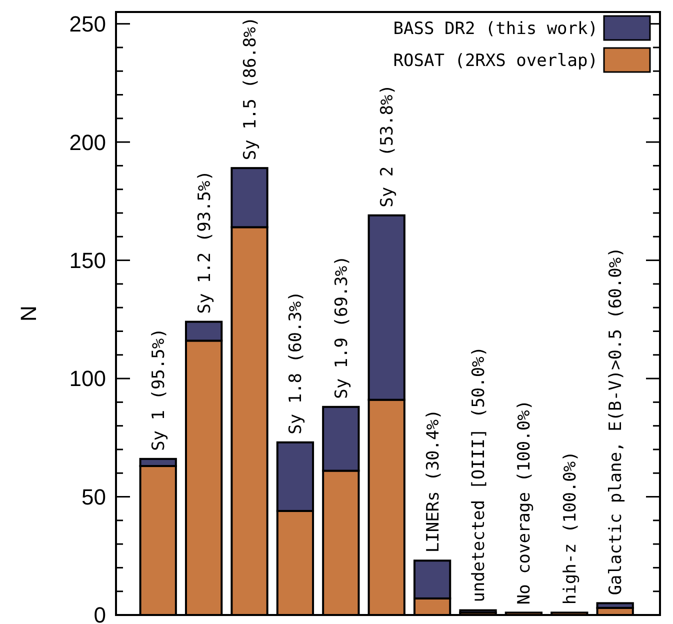  I want to click on x-tick-label: Sy 1.5 (86.8%), so click(250, 88).